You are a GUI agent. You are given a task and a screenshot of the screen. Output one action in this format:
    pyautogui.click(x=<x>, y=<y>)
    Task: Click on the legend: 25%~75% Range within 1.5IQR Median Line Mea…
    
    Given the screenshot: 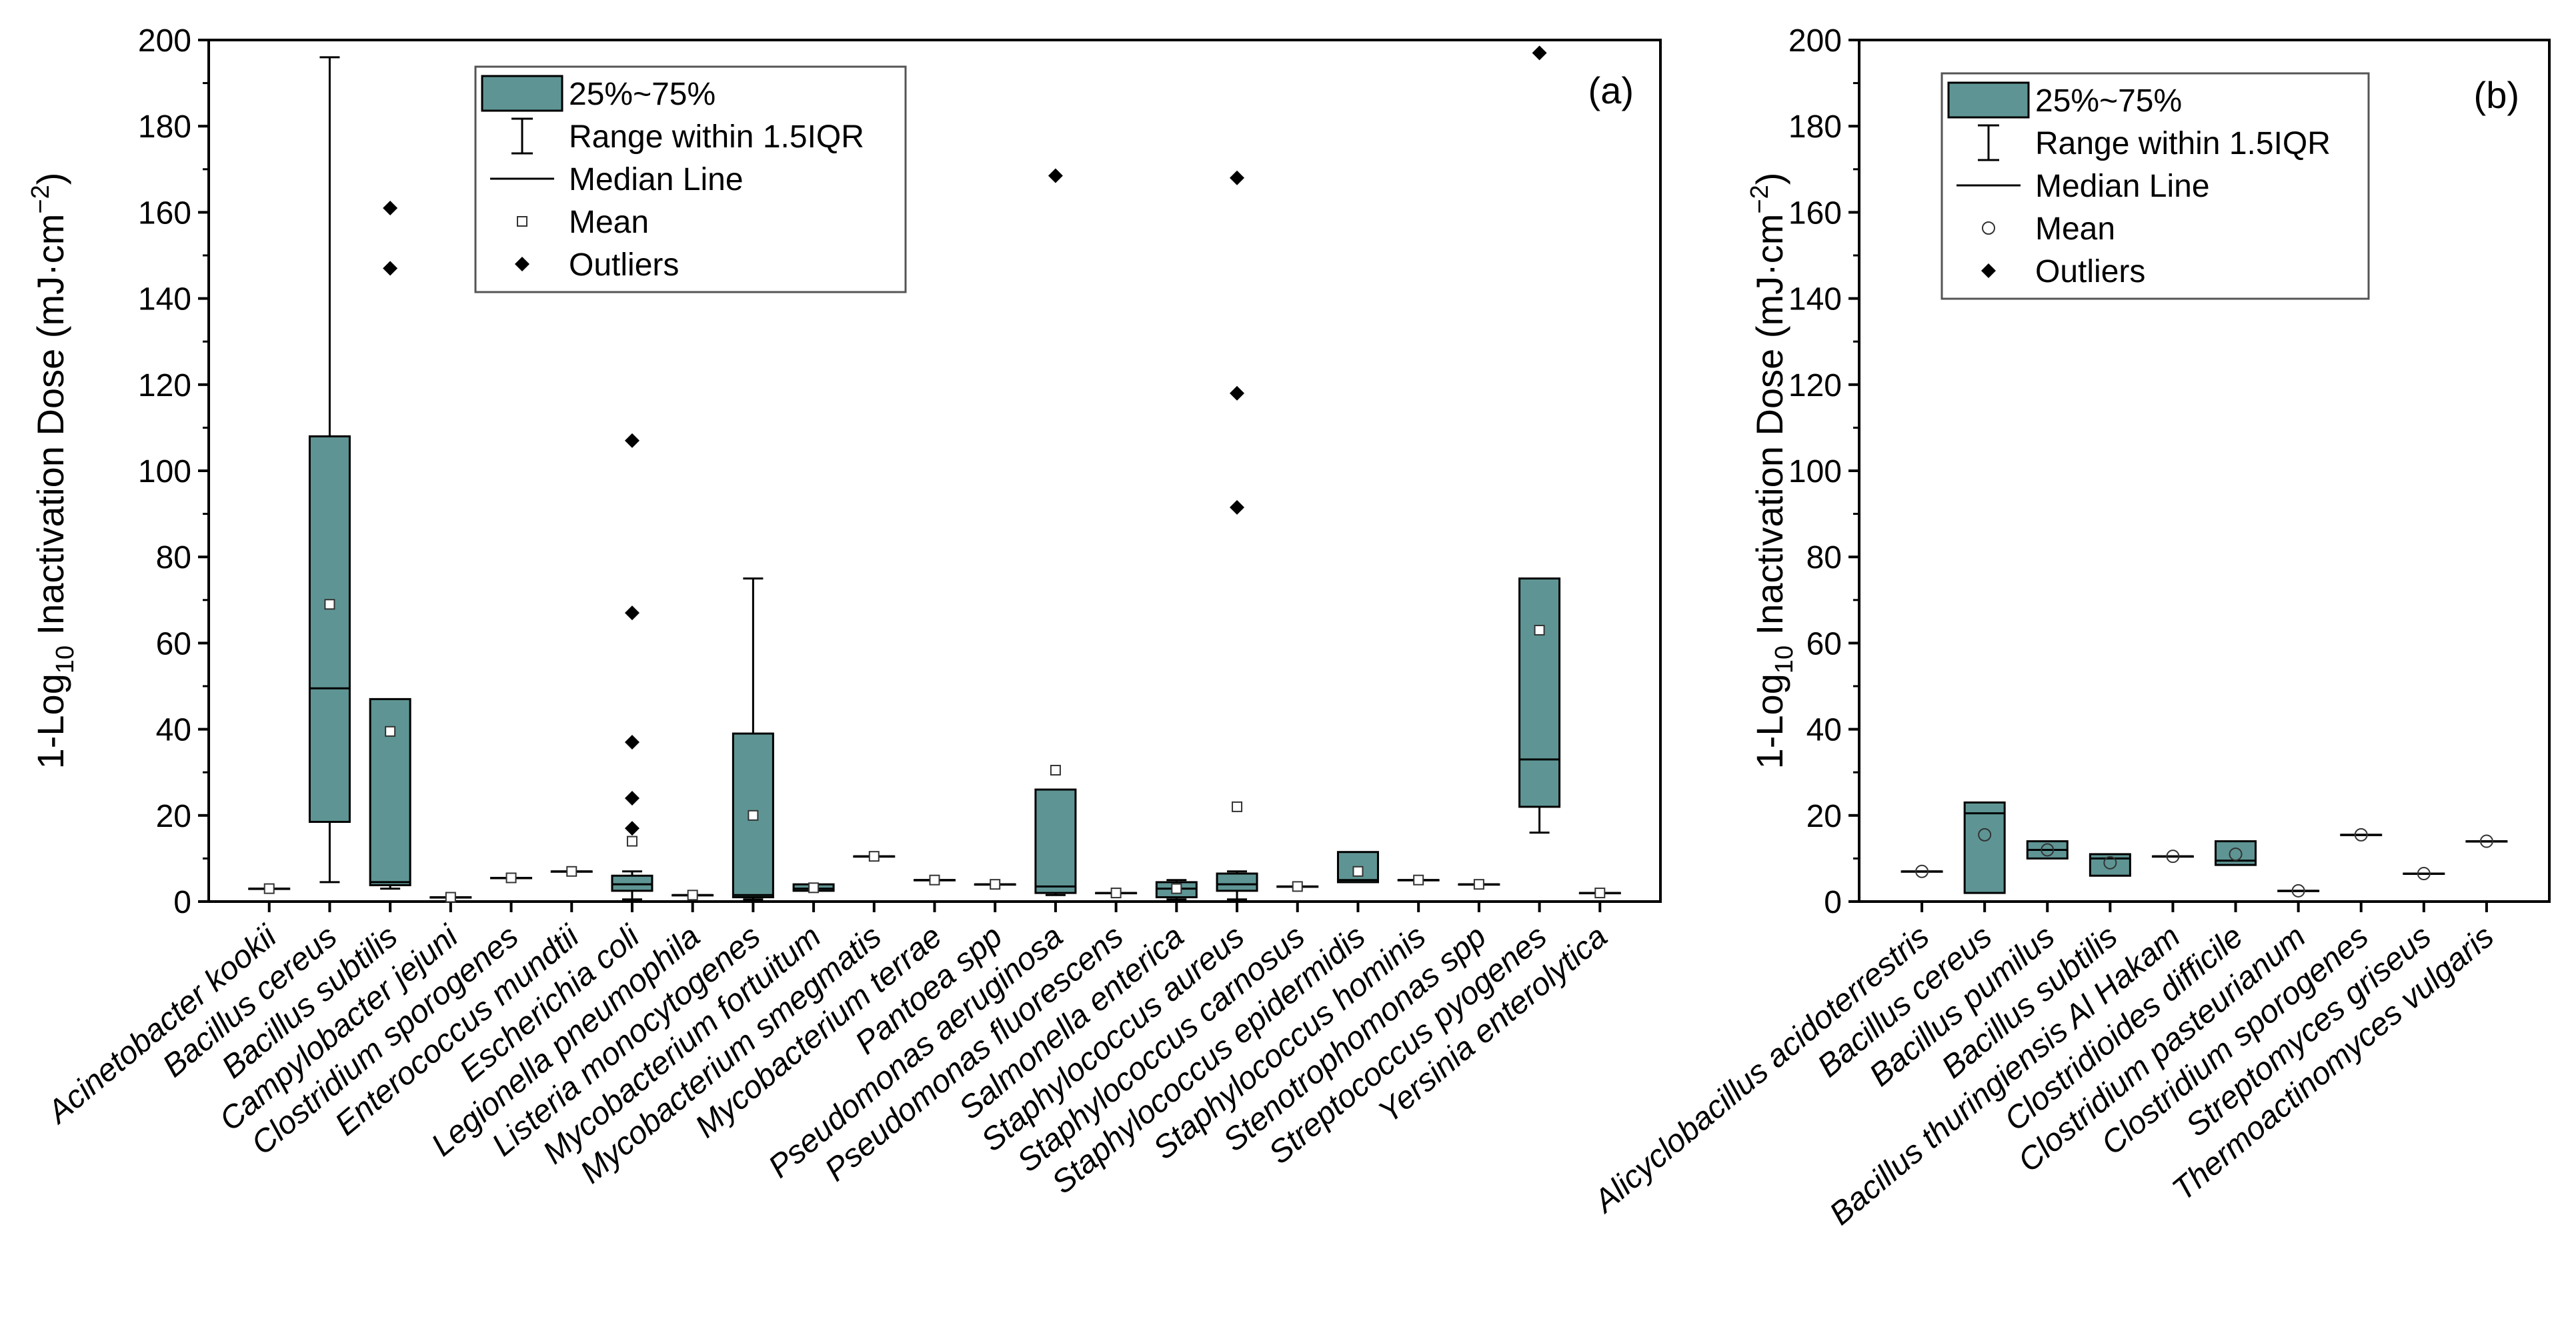 What is the action you would take?
    pyautogui.click(x=2155, y=186)
    